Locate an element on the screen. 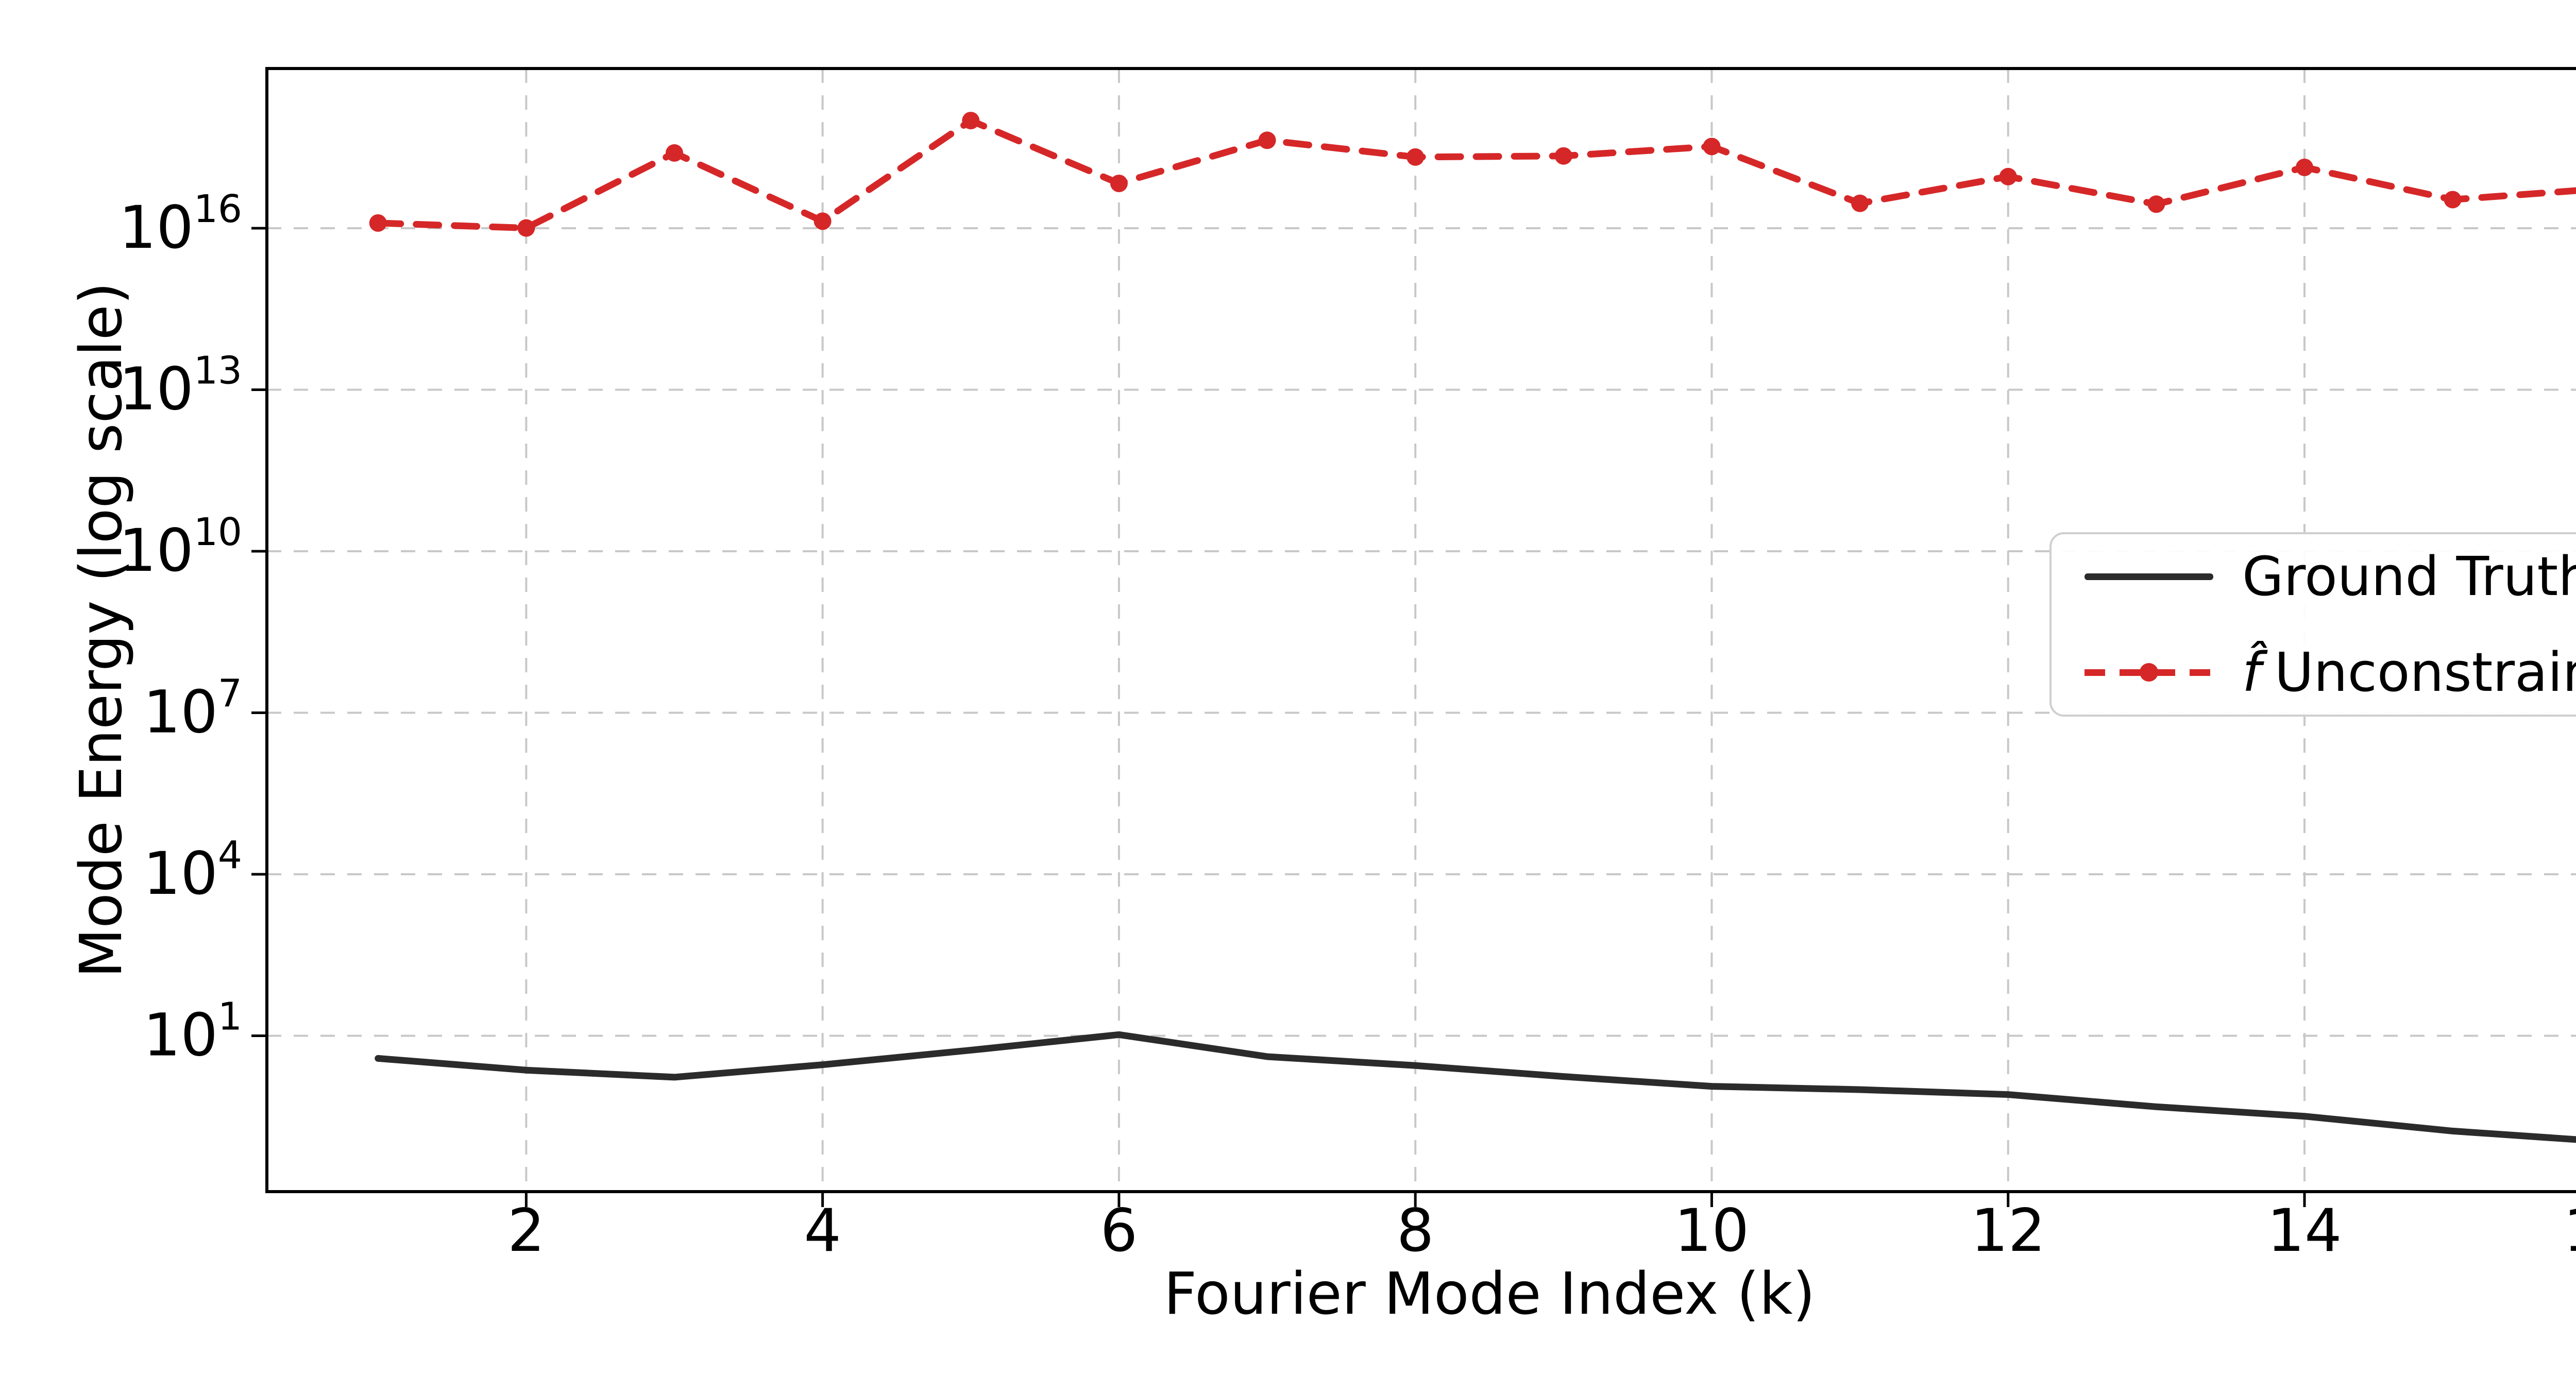 The width and height of the screenshot is (2576, 1391). x-tick-label: 12 is located at coordinates (2008, 1230).